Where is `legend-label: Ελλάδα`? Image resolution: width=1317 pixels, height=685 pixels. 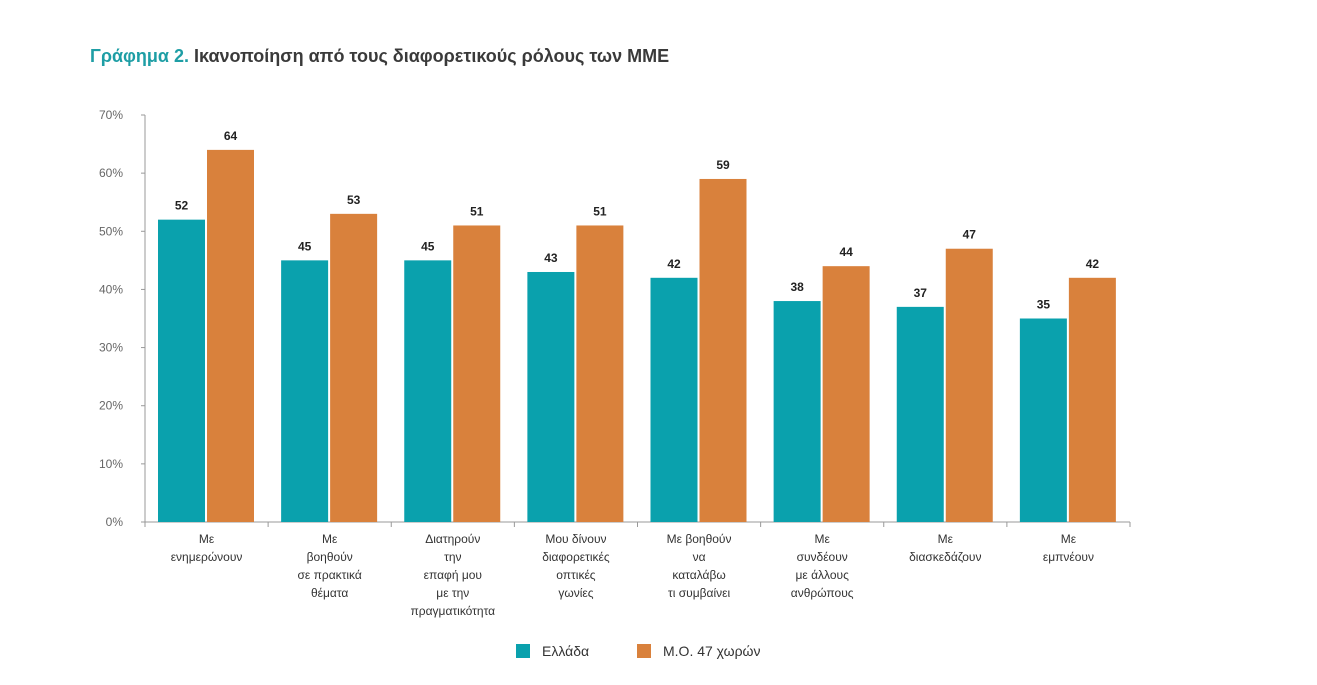 legend-label: Ελλάδα is located at coordinates (565, 651).